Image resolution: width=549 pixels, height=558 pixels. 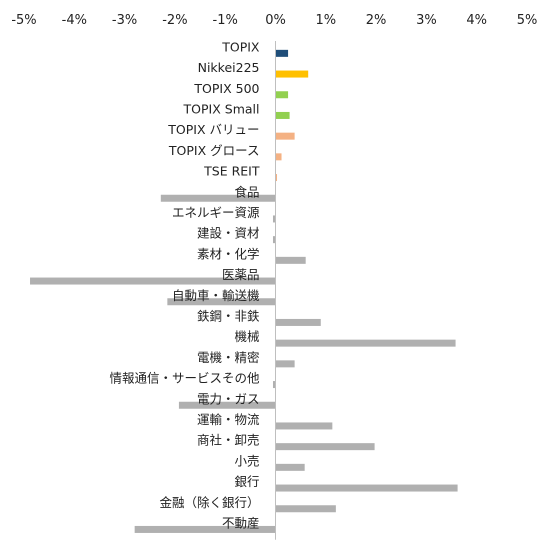 What do you see at coordinates (231, 171) in the screenshot?
I see `category-label: TSE REIT` at bounding box center [231, 171].